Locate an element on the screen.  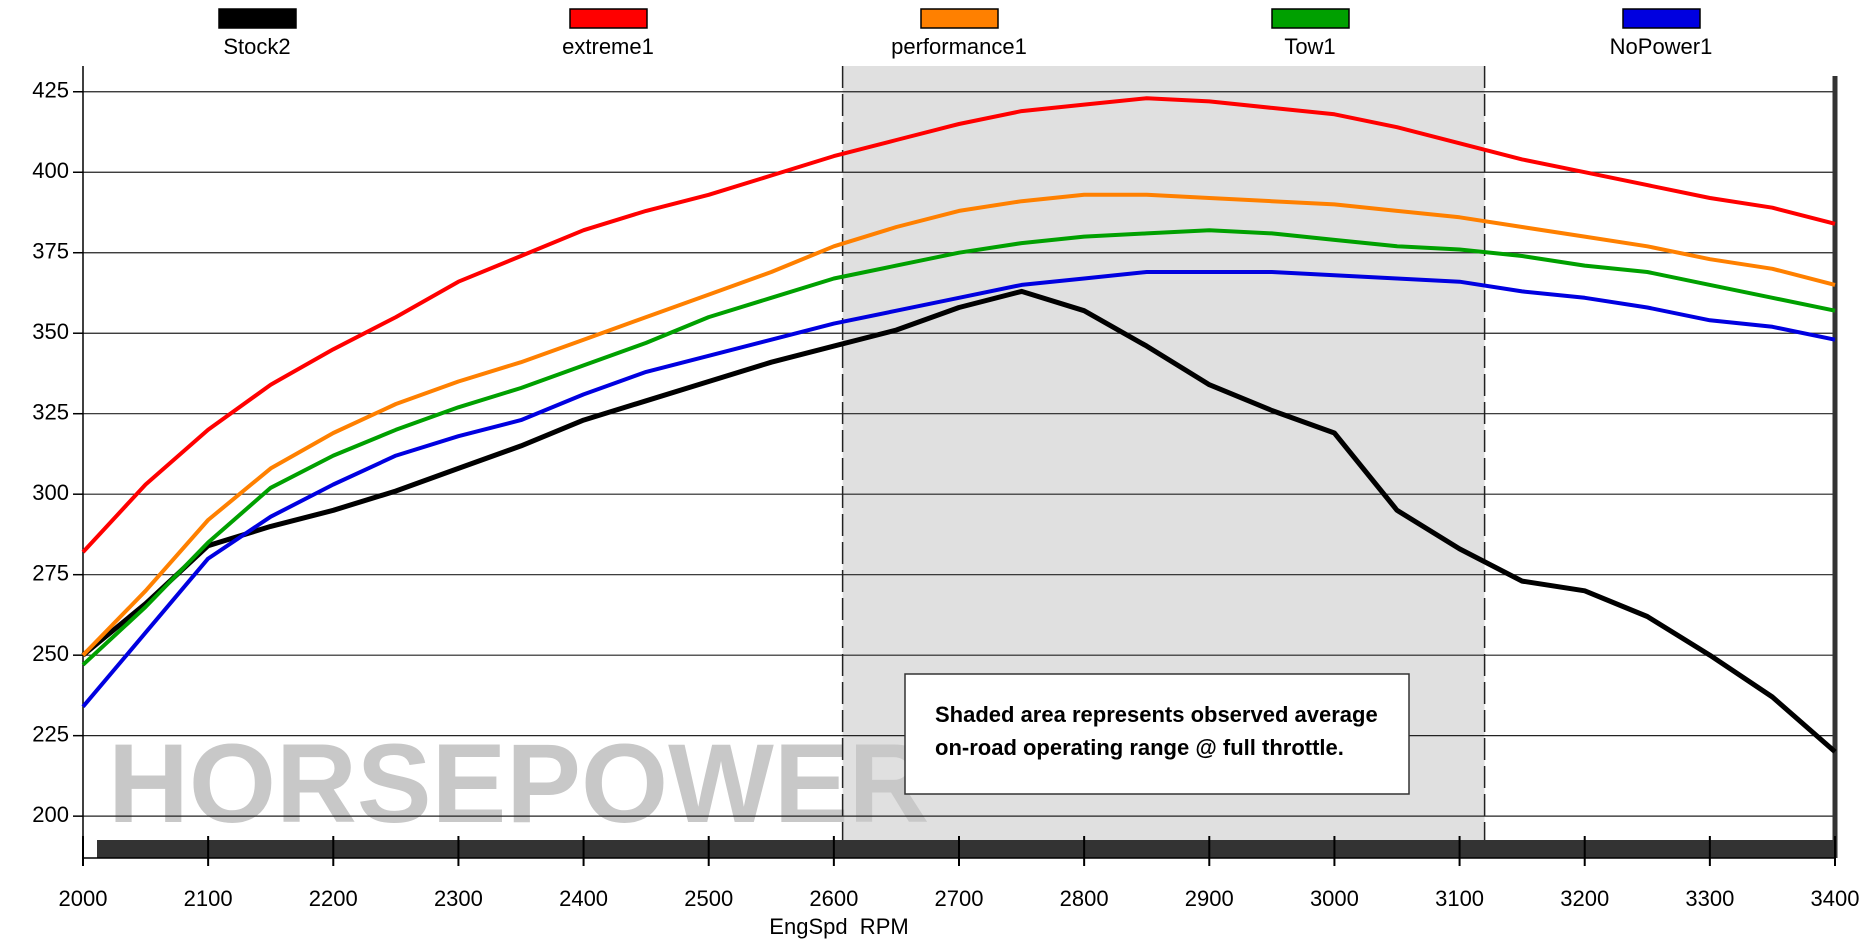
x-tick-label: 2900 is located at coordinates (1209, 898).